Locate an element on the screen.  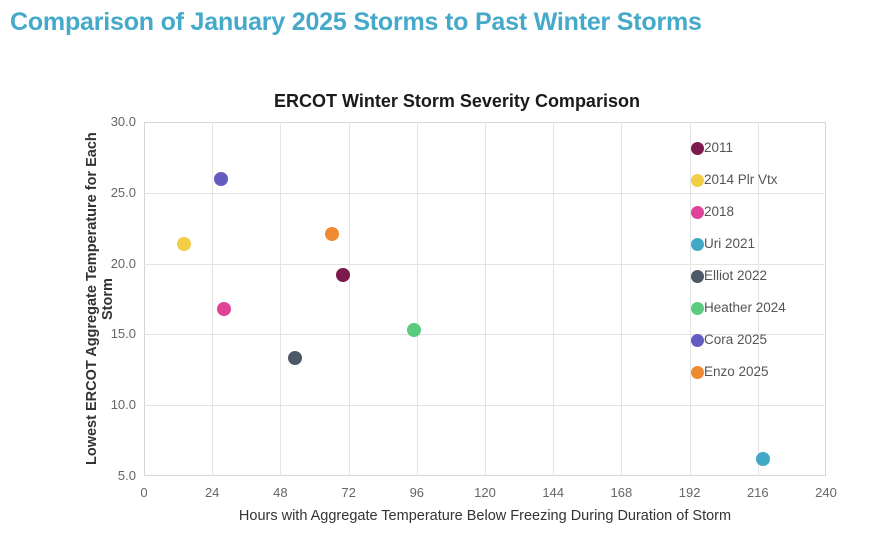
y-tick-label: 20.0 is located at coordinates (123, 263).